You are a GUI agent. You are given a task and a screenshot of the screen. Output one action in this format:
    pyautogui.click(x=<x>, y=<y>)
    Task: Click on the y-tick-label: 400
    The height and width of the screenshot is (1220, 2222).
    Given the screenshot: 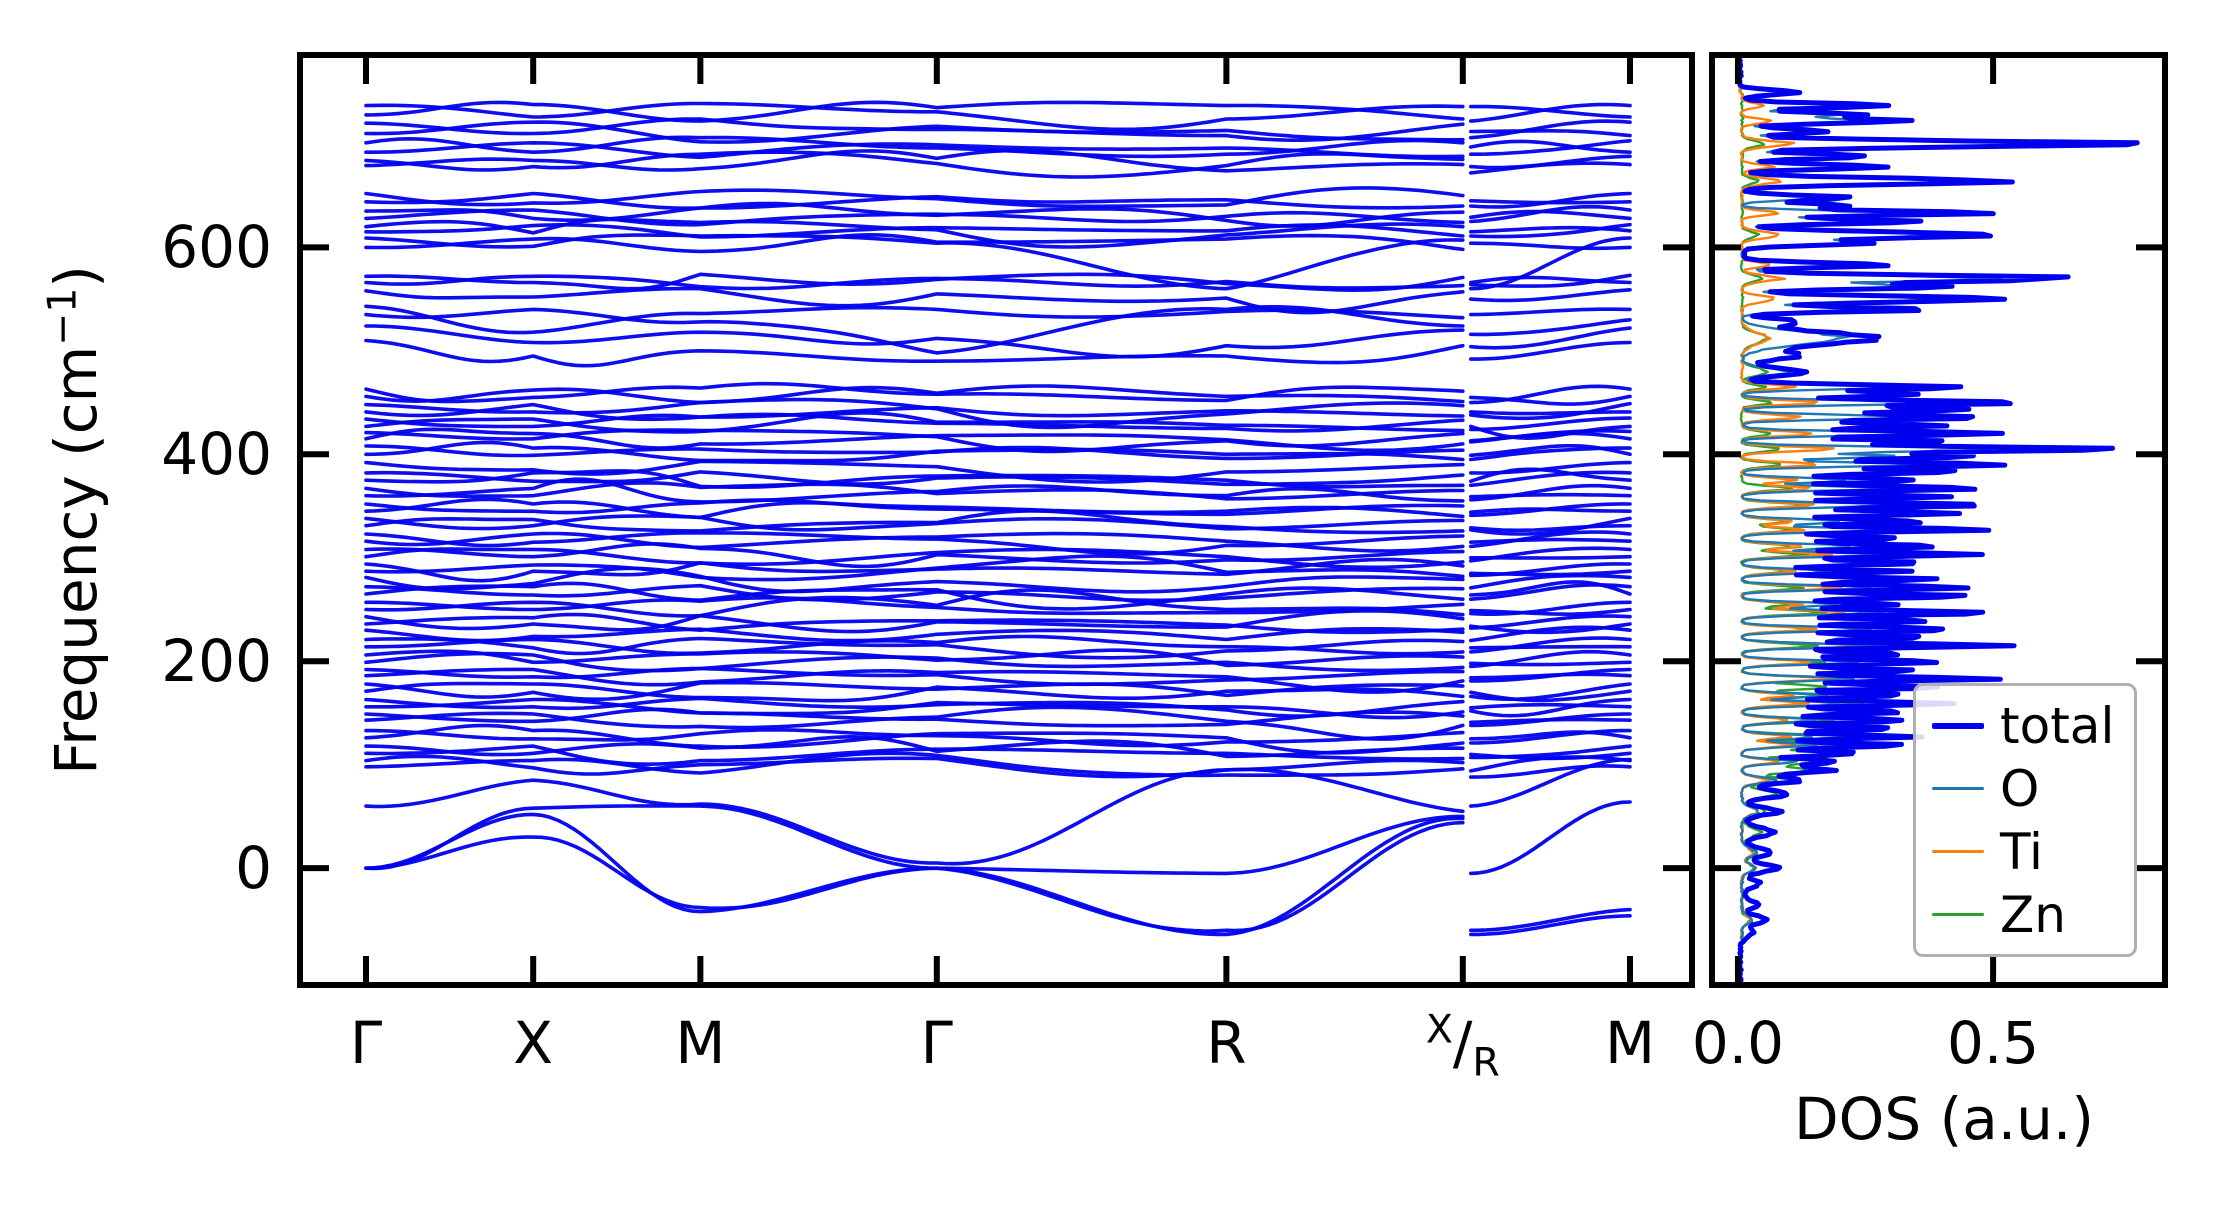 What is the action you would take?
    pyautogui.click(x=216, y=454)
    